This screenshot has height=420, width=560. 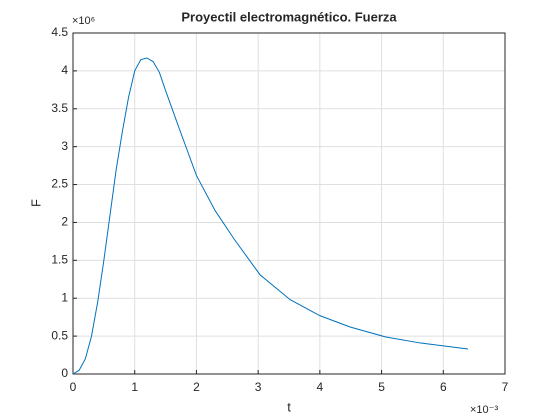 I want to click on y-tick-label: 2, so click(x=64, y=222).